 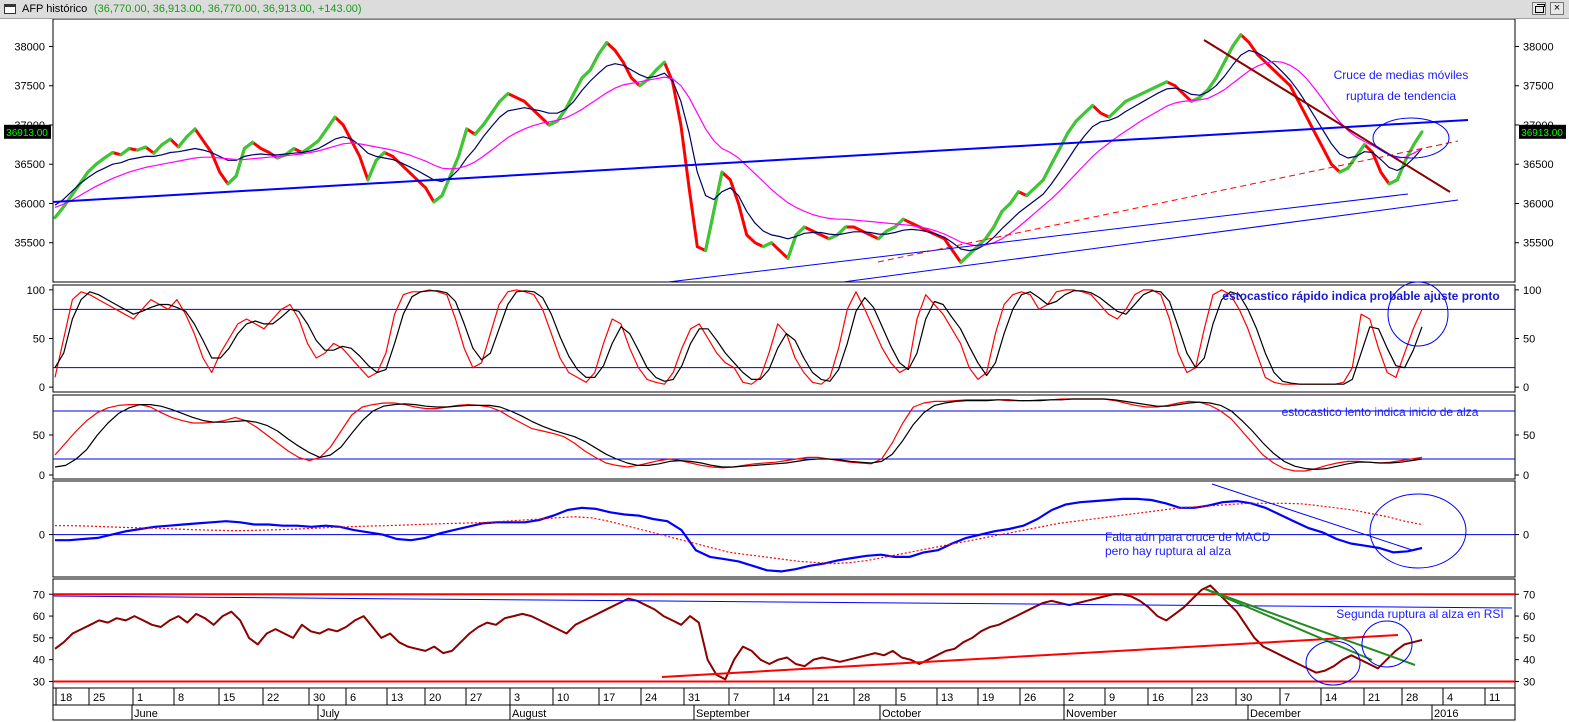 I want to click on y-tick-label-left: 36500, so click(x=29, y=165).